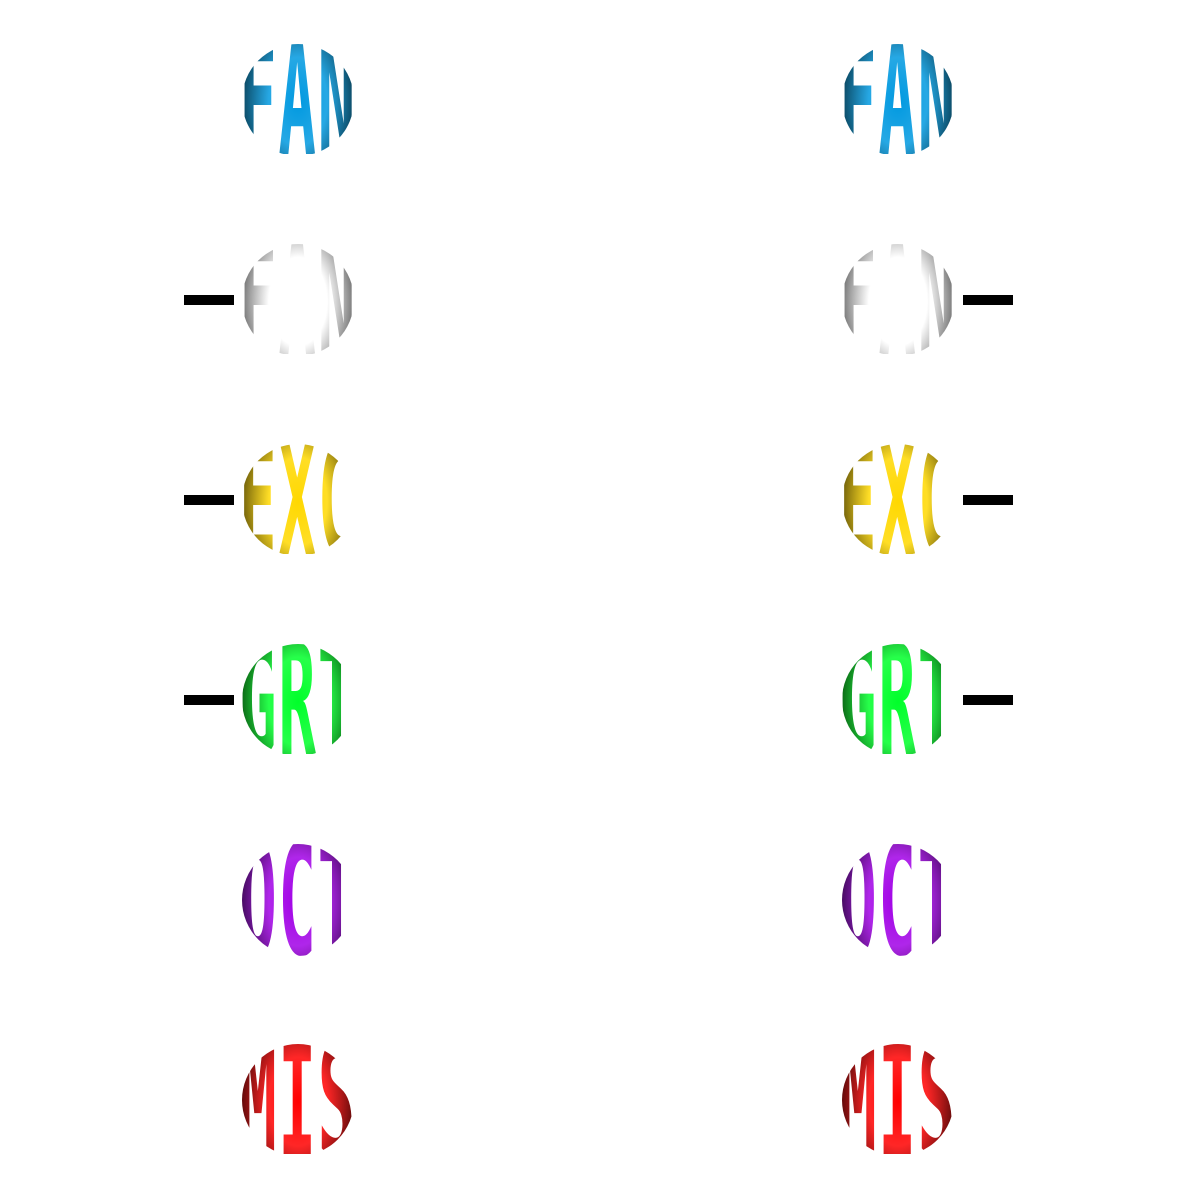 This screenshot has width=1200, height=1200. I want to click on badge-fan-blue-right: FAN, so click(898, 101).